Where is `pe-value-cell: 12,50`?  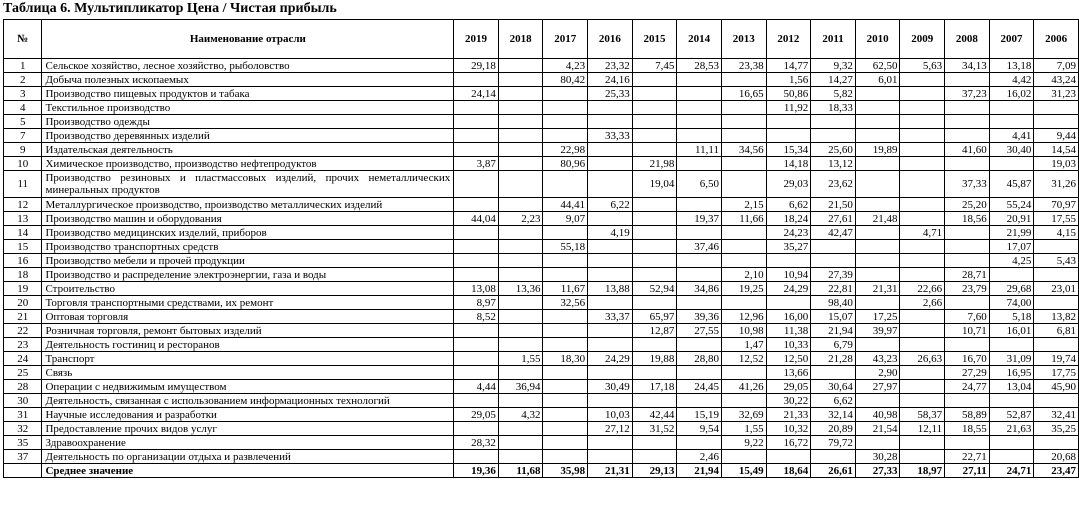
pe-value-cell: 12,50 is located at coordinates (788, 358).